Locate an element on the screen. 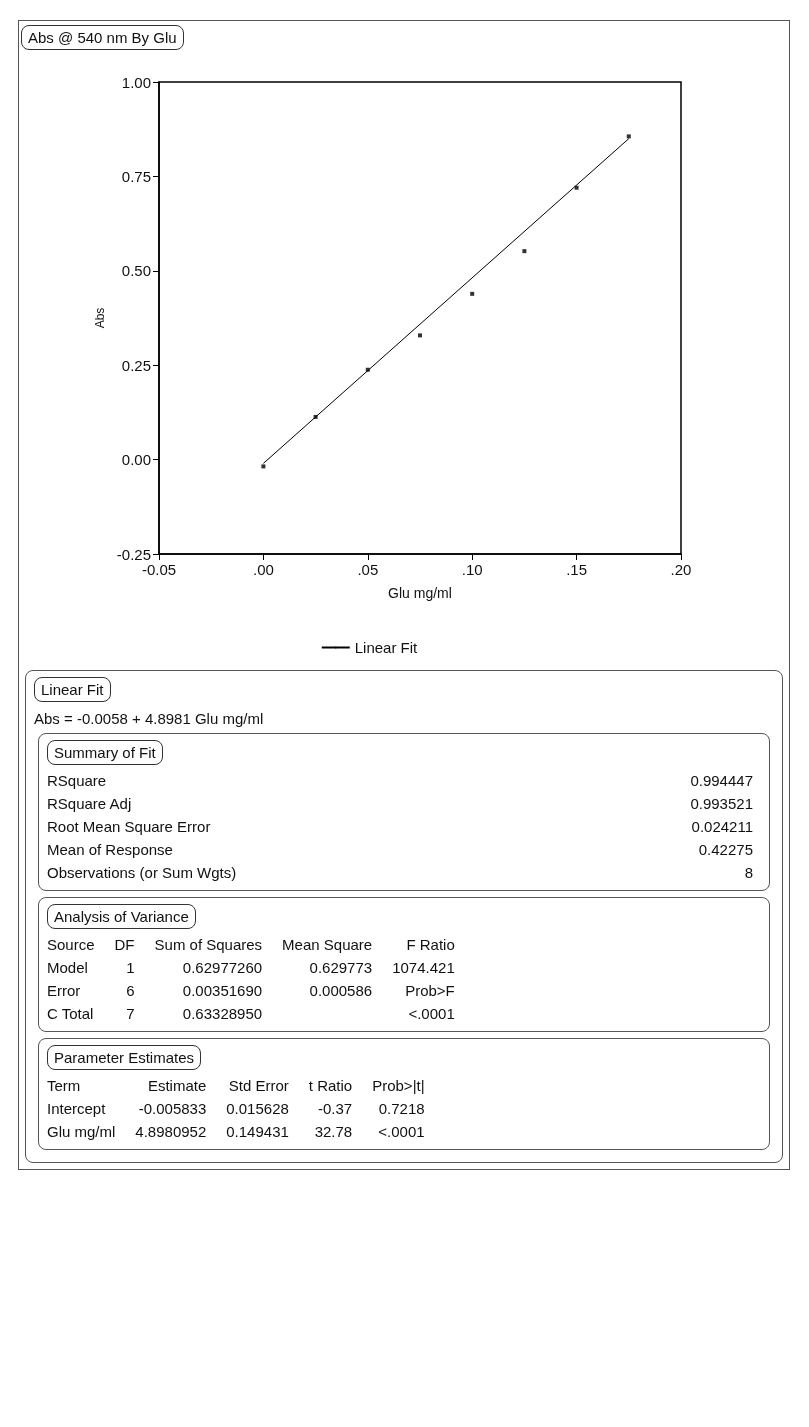 The image size is (809, 1427). text: Abs = -0.0058 + 4.8981 Glu mg/ml is located at coordinates (149, 718).